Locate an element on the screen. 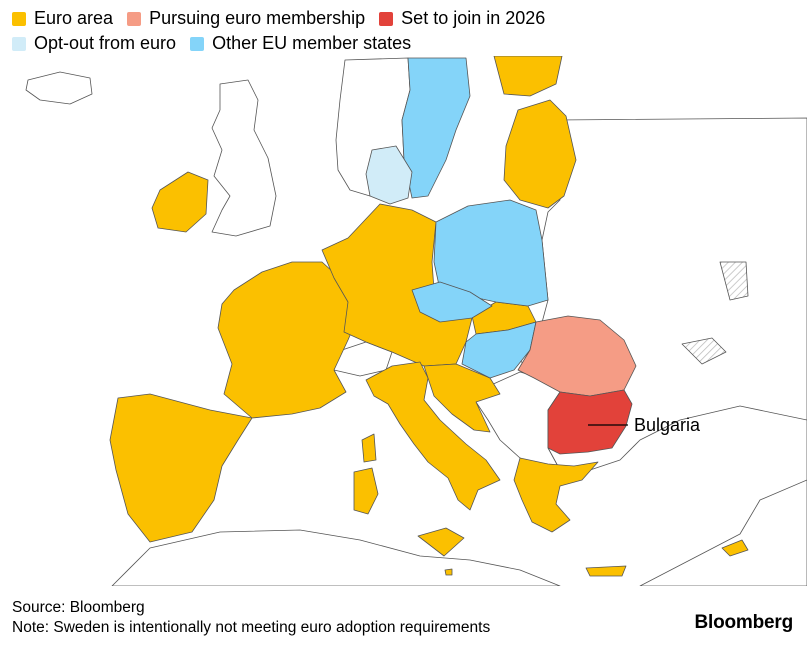 This screenshot has height=646, width=807. legend-label: Set to join in 2026 is located at coordinates (473, 18).